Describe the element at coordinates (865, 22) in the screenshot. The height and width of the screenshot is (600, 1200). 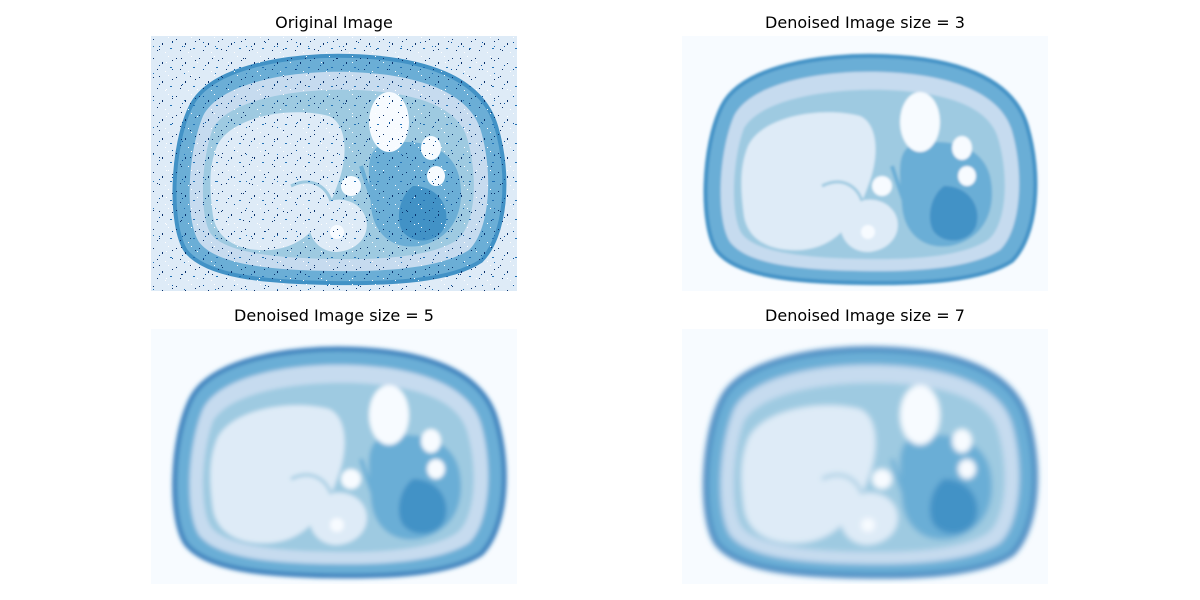
I see `panel-title: Denoised Image size = 3` at that location.